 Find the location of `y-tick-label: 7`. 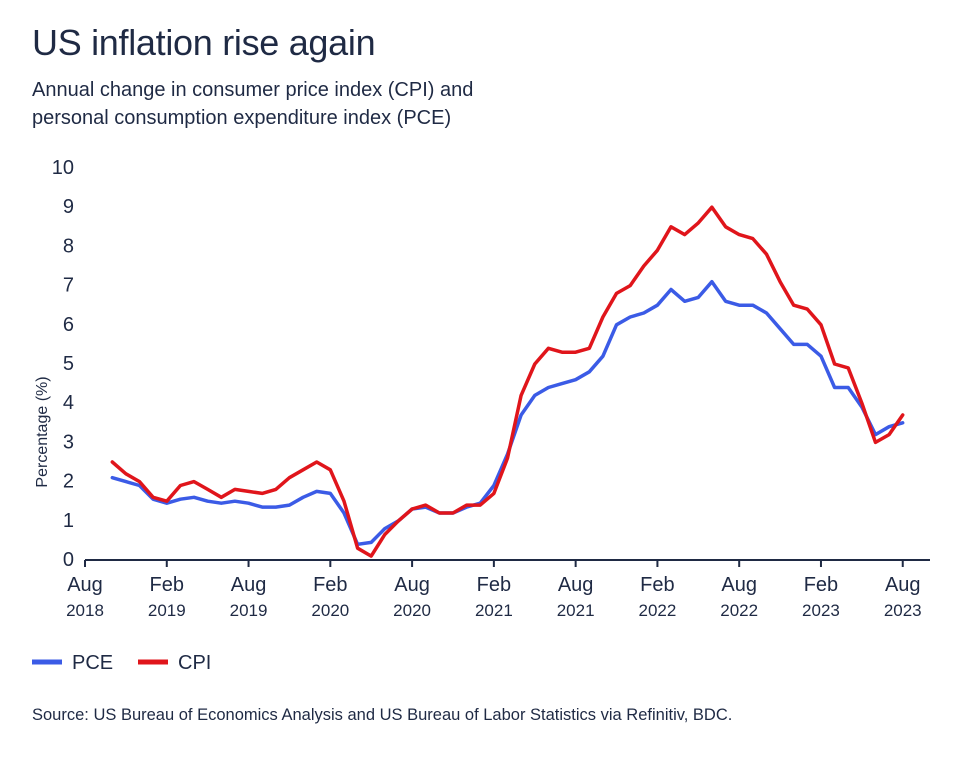

y-tick-label: 7 is located at coordinates (68, 286).